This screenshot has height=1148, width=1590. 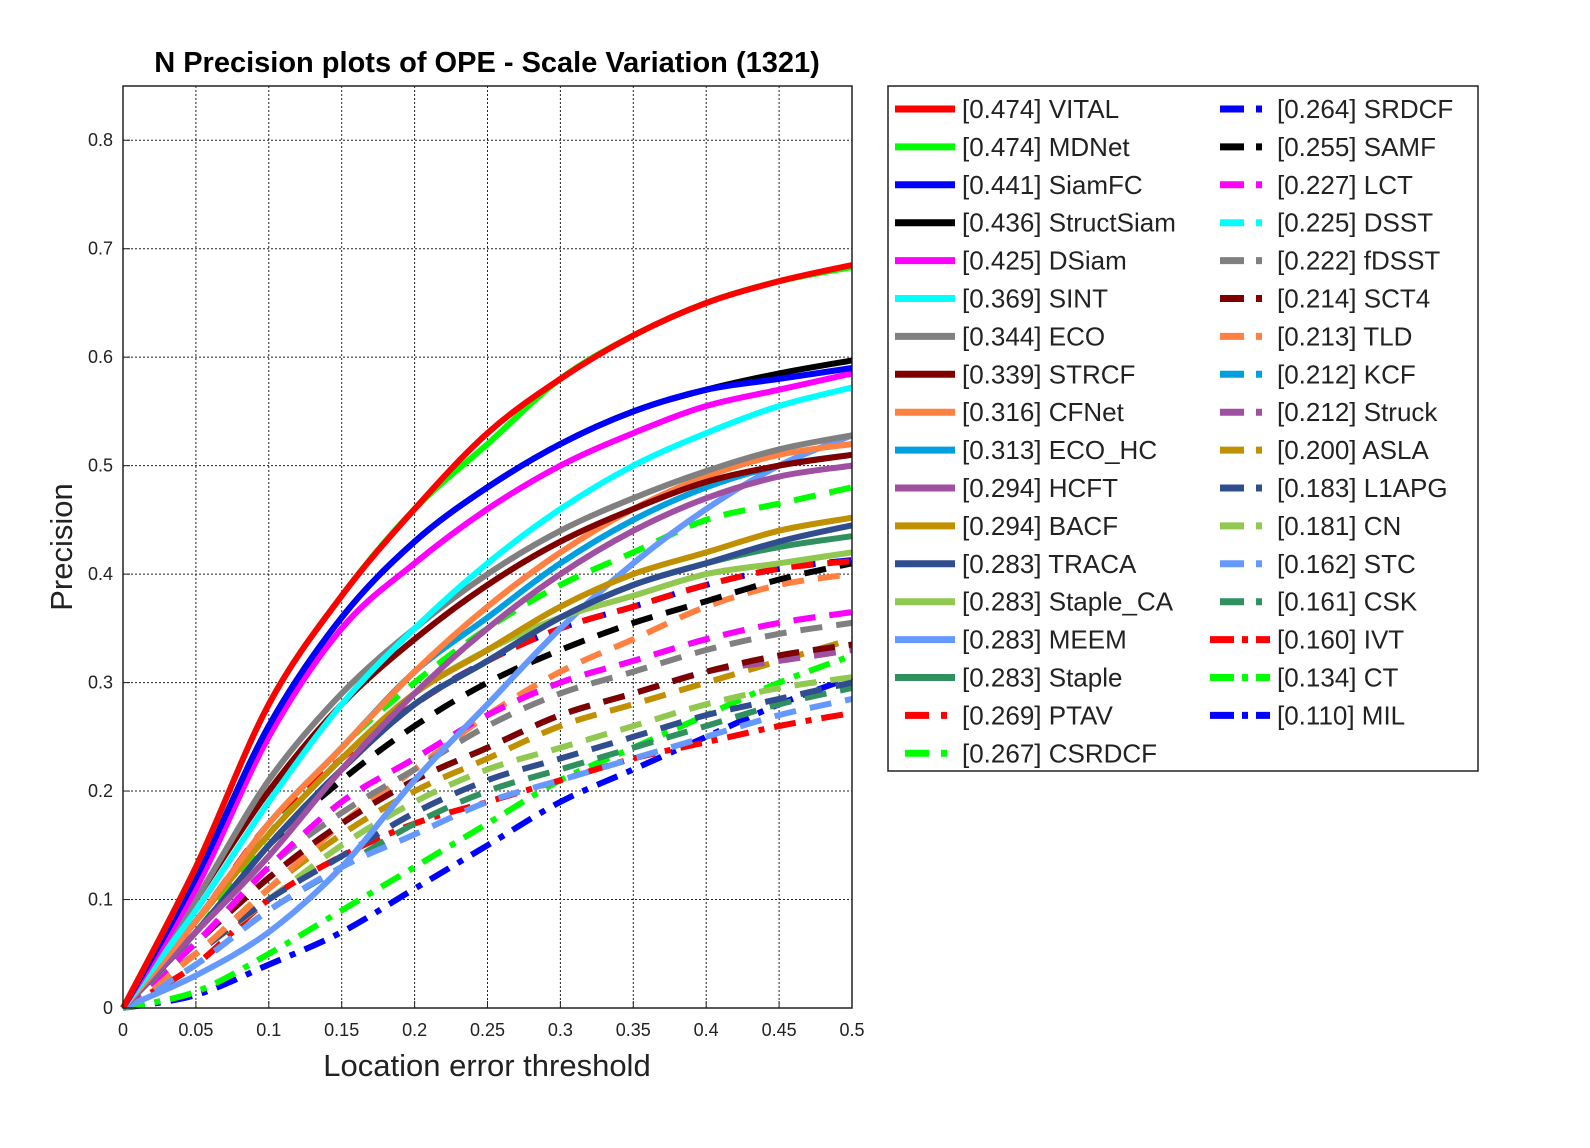 What do you see at coordinates (1059, 450) in the screenshot?
I see `legend-label: [0.313] ECO_HC` at bounding box center [1059, 450].